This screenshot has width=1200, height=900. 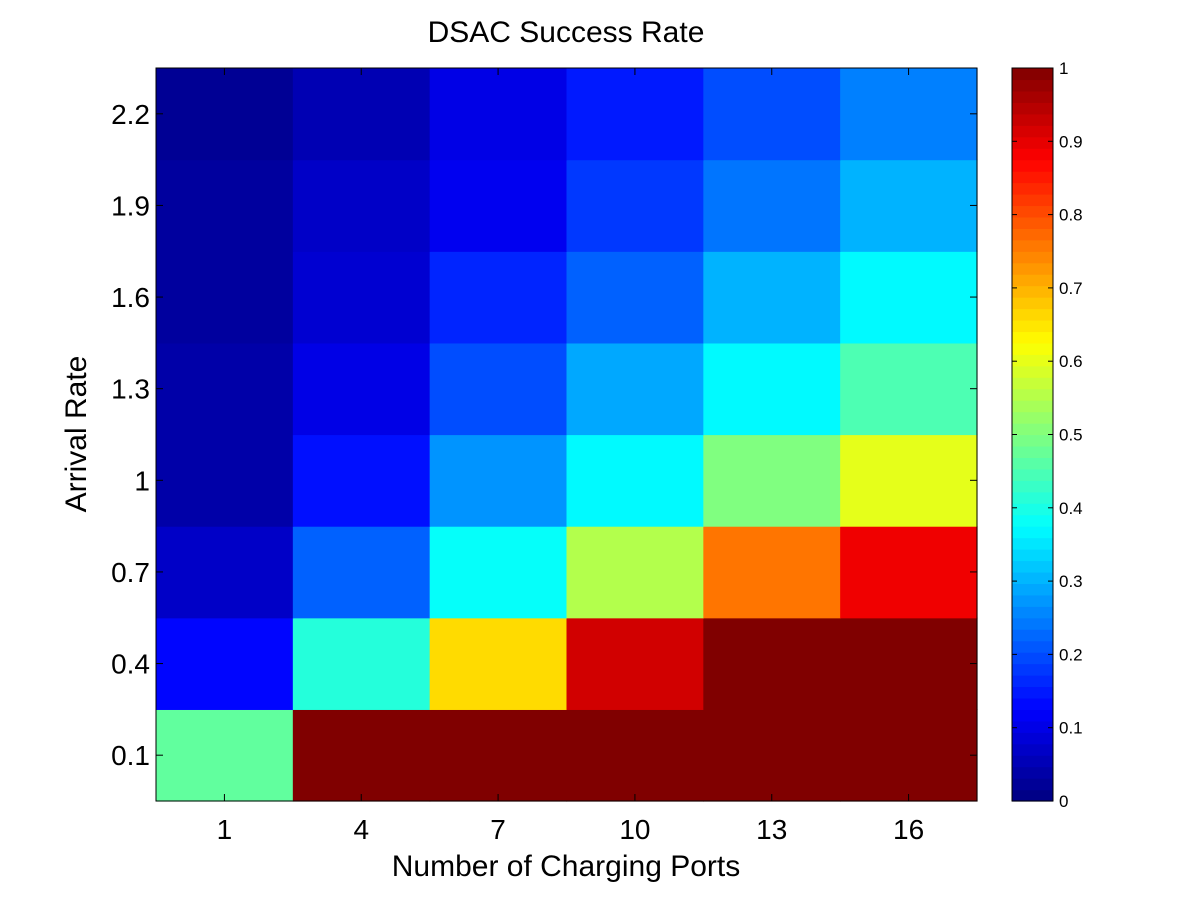 I want to click on y-tick-label: 0.7, so click(x=130, y=572).